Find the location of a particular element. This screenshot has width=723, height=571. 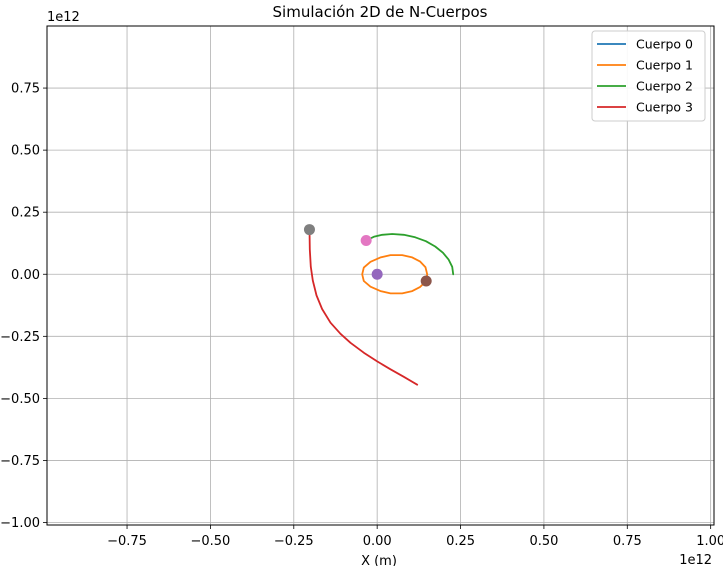

x-tick-label: 1.00 is located at coordinates (709, 541).